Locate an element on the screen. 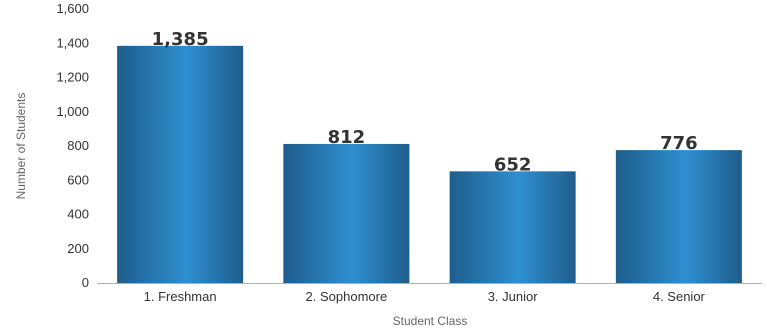 This screenshot has height=329, width=767. x-tick-label: 4. Senior is located at coordinates (679, 296).